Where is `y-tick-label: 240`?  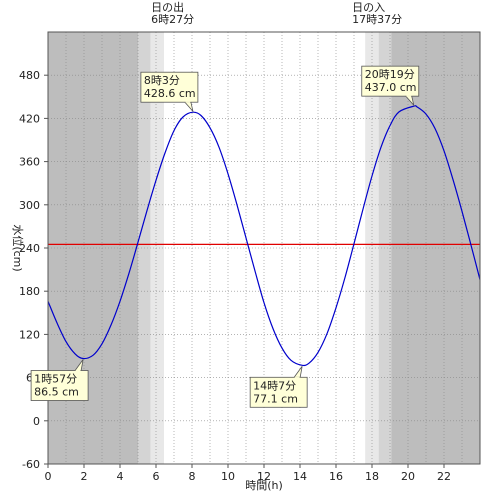
y-tick-label: 240 is located at coordinates (29, 248).